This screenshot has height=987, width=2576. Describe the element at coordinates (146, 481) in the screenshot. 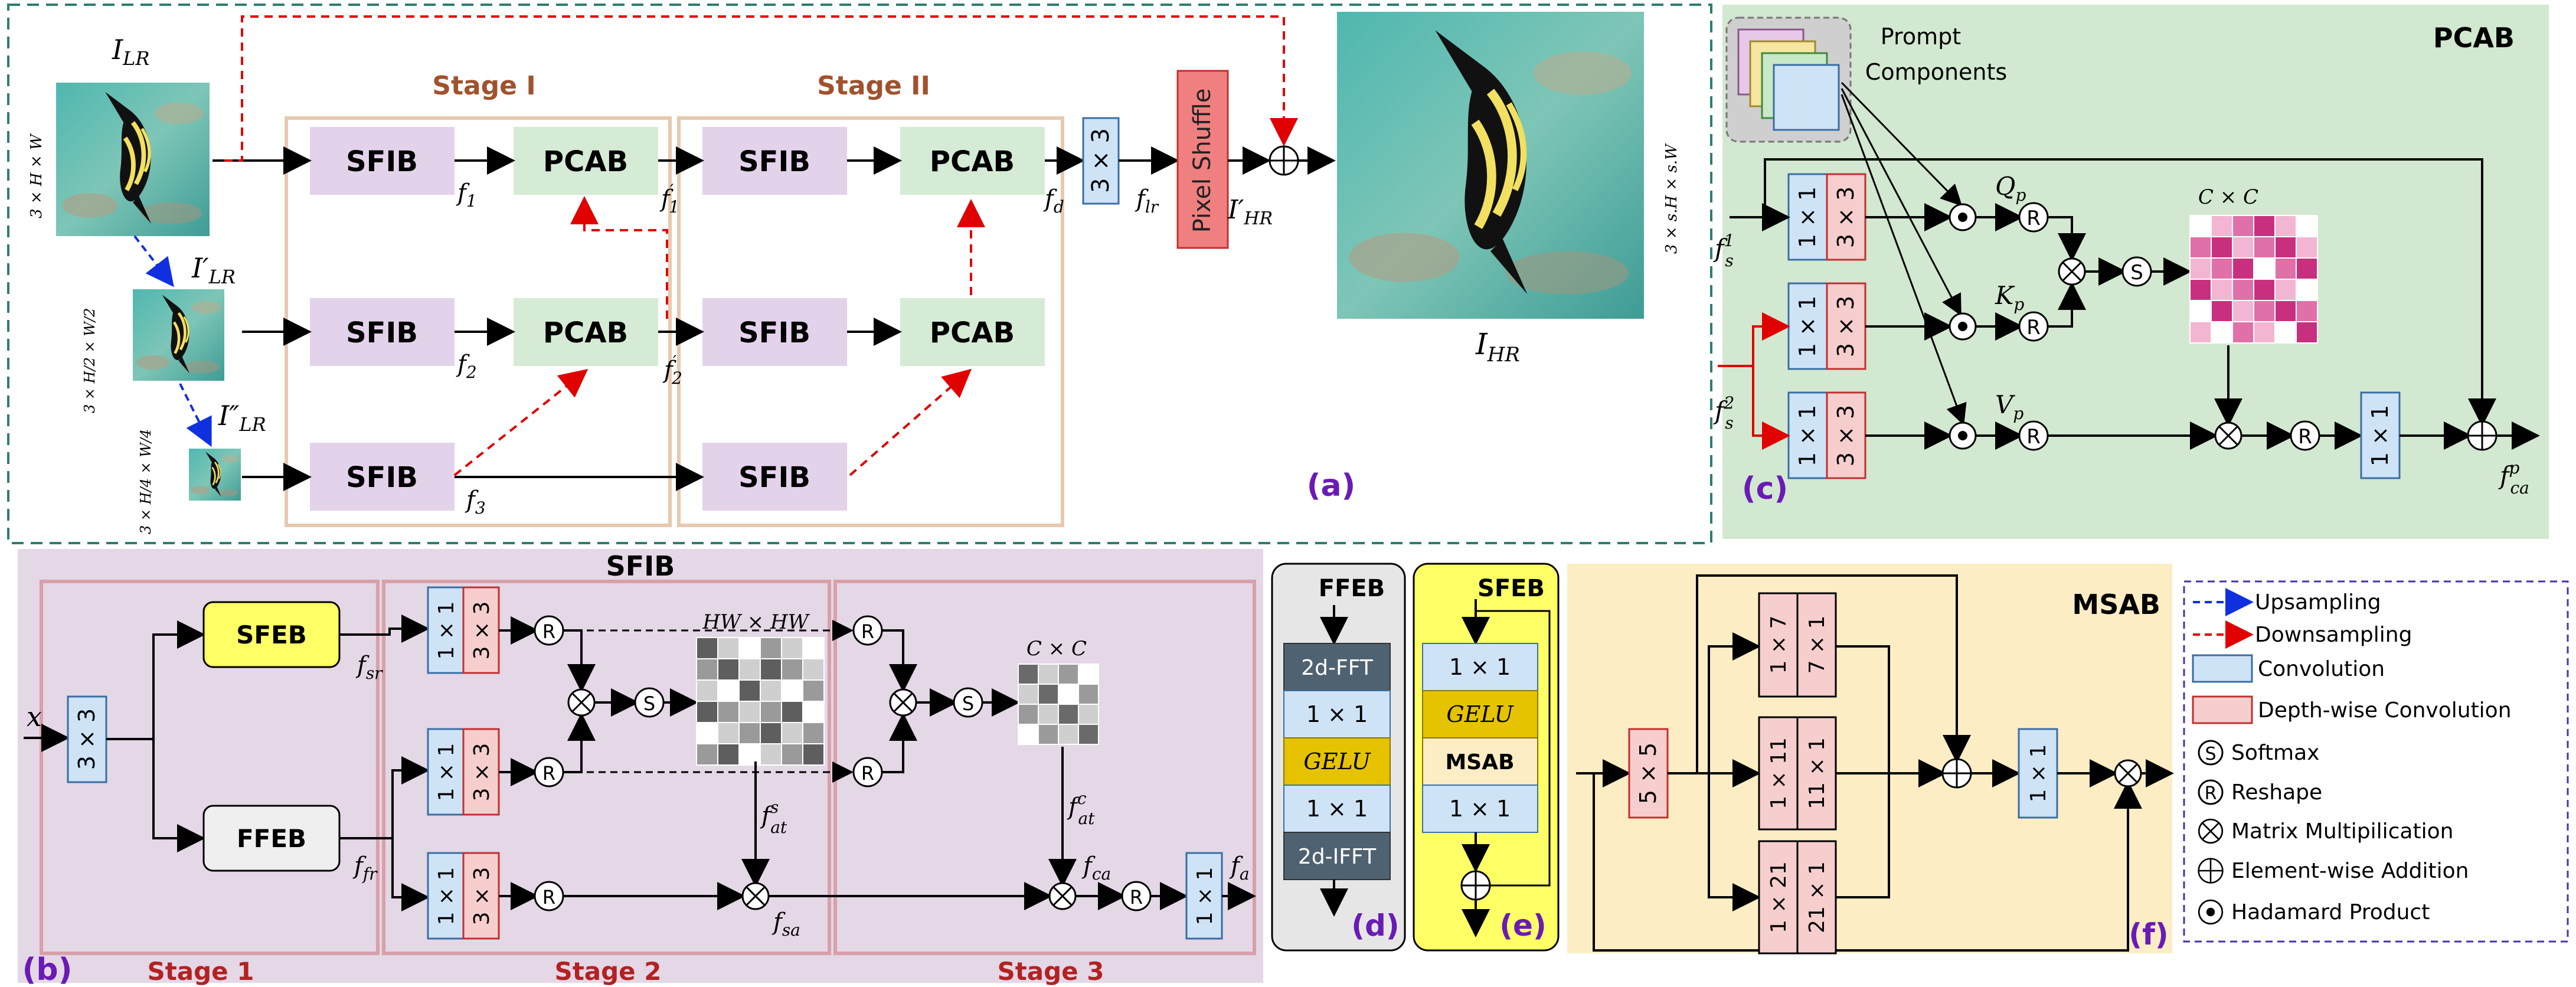

I see `dim-label-3: 3 × H/4 × W/4` at that location.